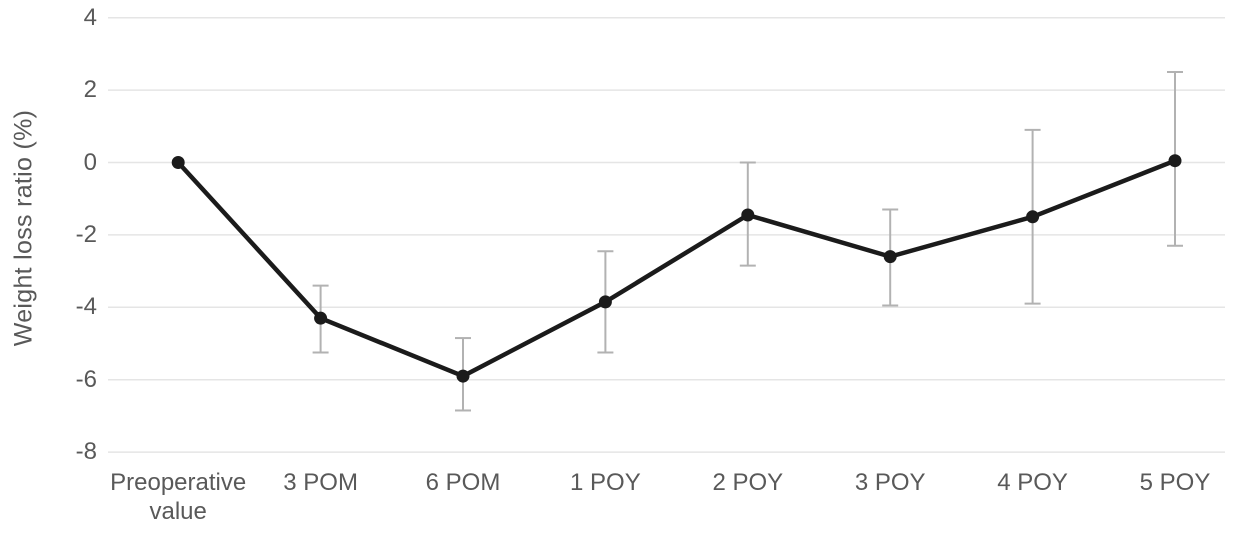 This screenshot has height=556, width=1237. I want to click on x-category-label-1: 3 POM, so click(320, 482).